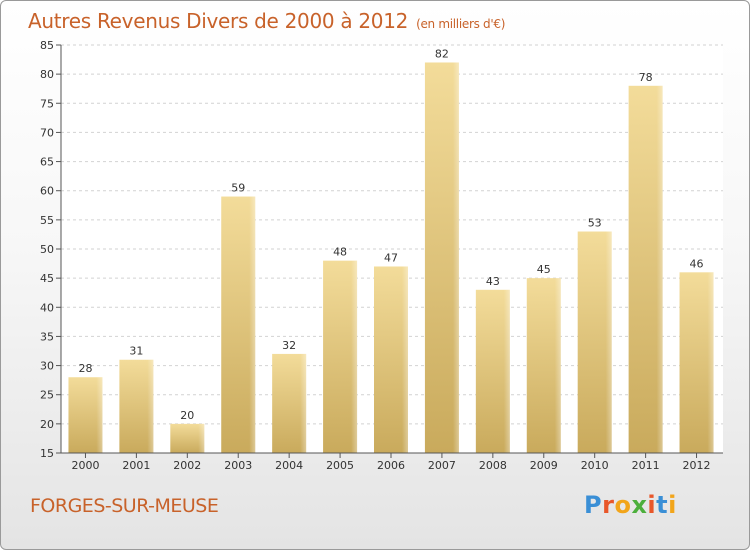  I want to click on y-axis: 15 20 25 30 35 40 45 50 55 60 65 70 75 80 85, so click(51, 249).